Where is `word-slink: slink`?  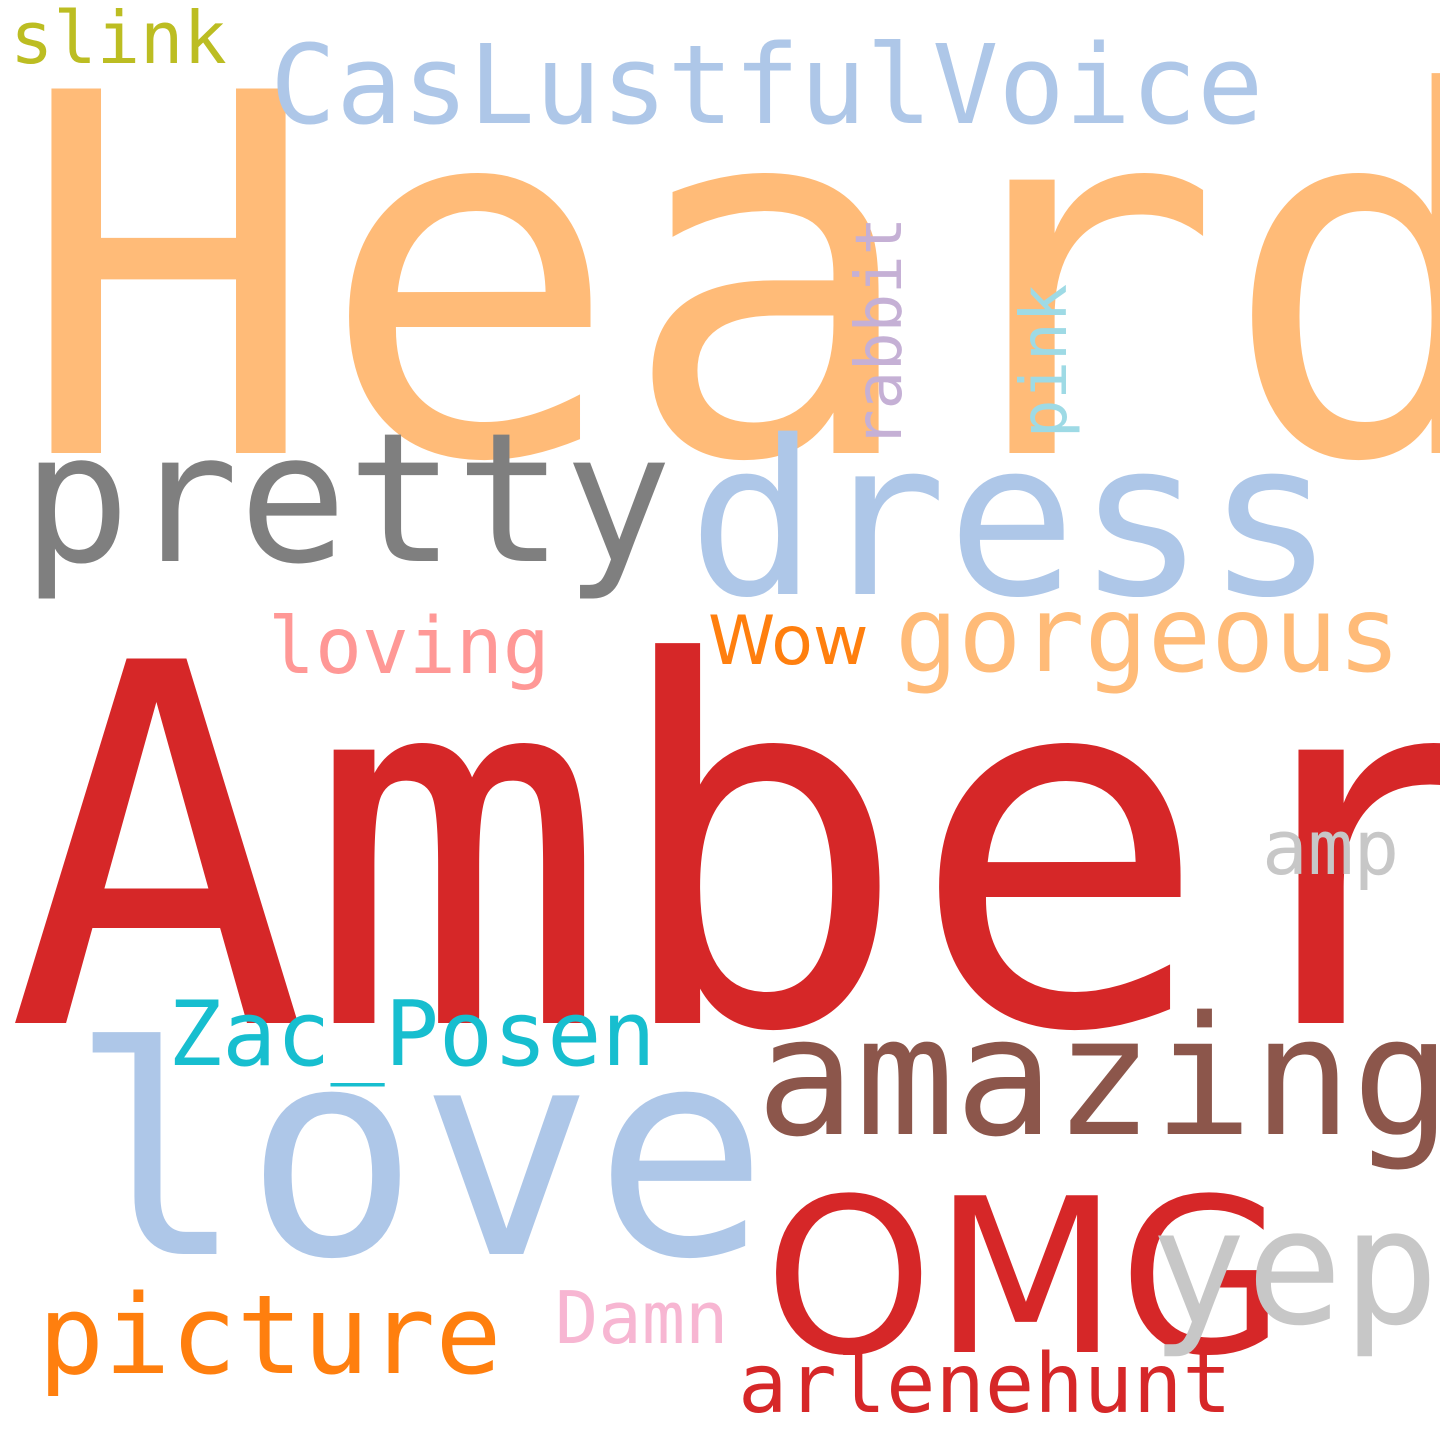 word-slink: slink is located at coordinates (118, 40).